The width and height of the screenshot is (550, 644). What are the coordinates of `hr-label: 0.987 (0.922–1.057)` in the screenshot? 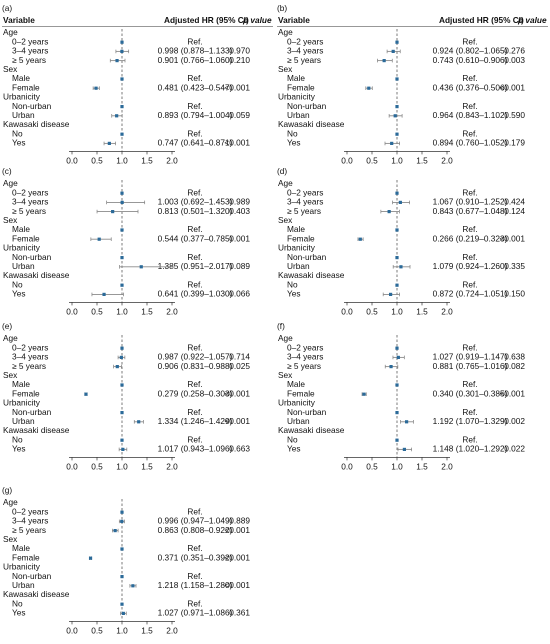 It's located at (195, 357).